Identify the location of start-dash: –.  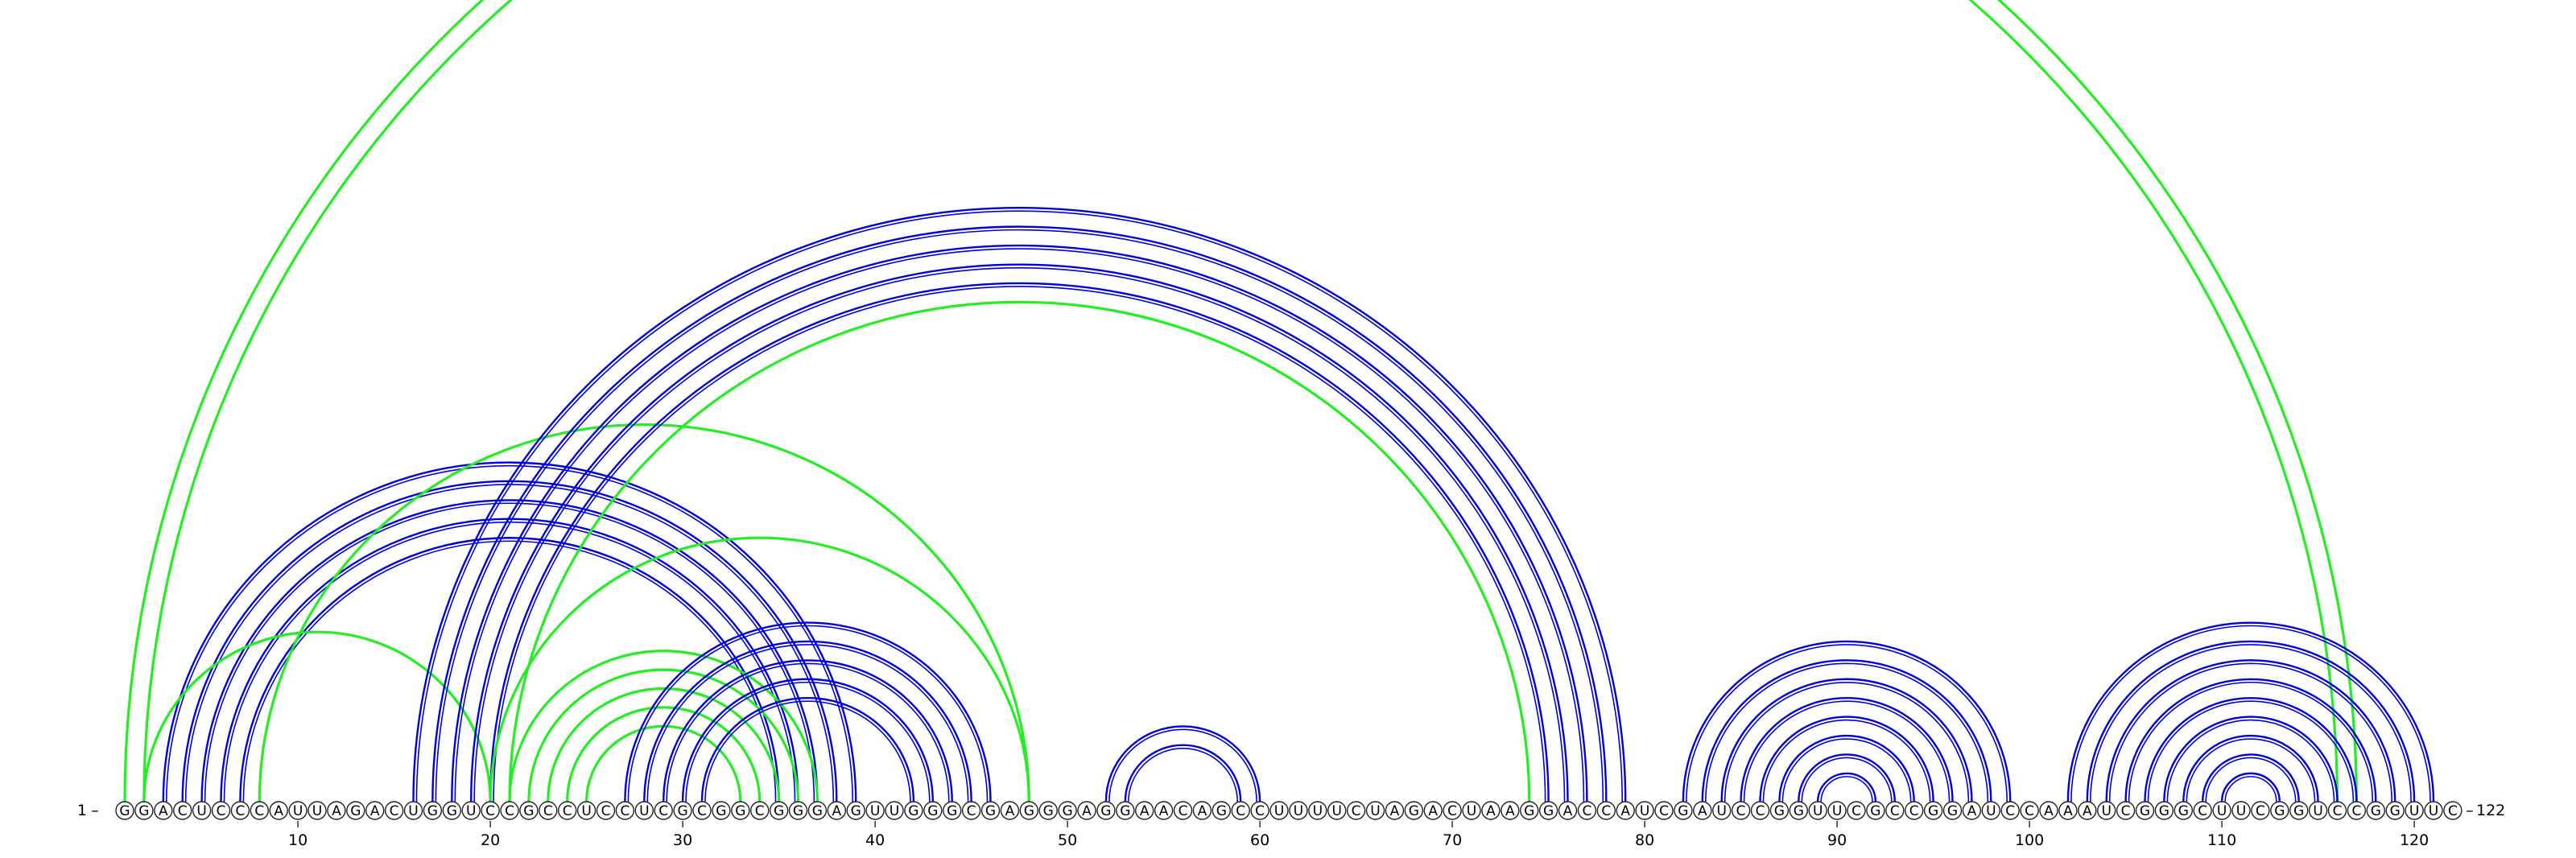
(95, 811).